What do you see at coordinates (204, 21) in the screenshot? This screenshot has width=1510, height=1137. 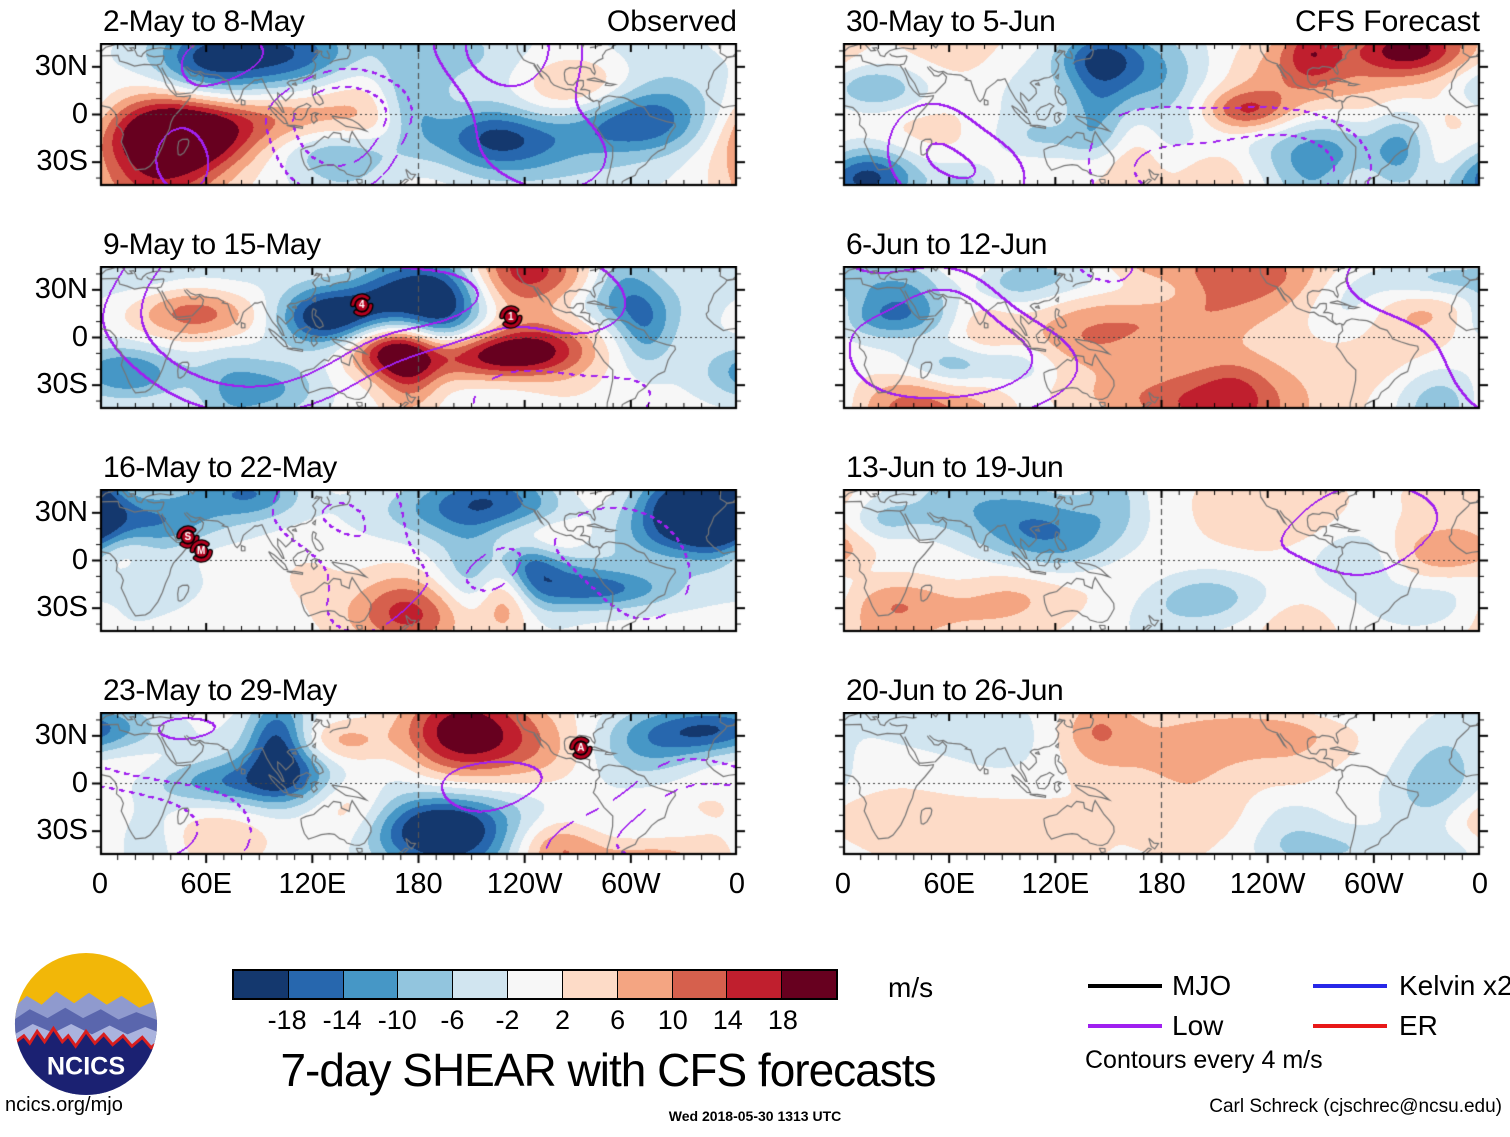 I see `panel-title-1: 2-May to 8-May` at bounding box center [204, 21].